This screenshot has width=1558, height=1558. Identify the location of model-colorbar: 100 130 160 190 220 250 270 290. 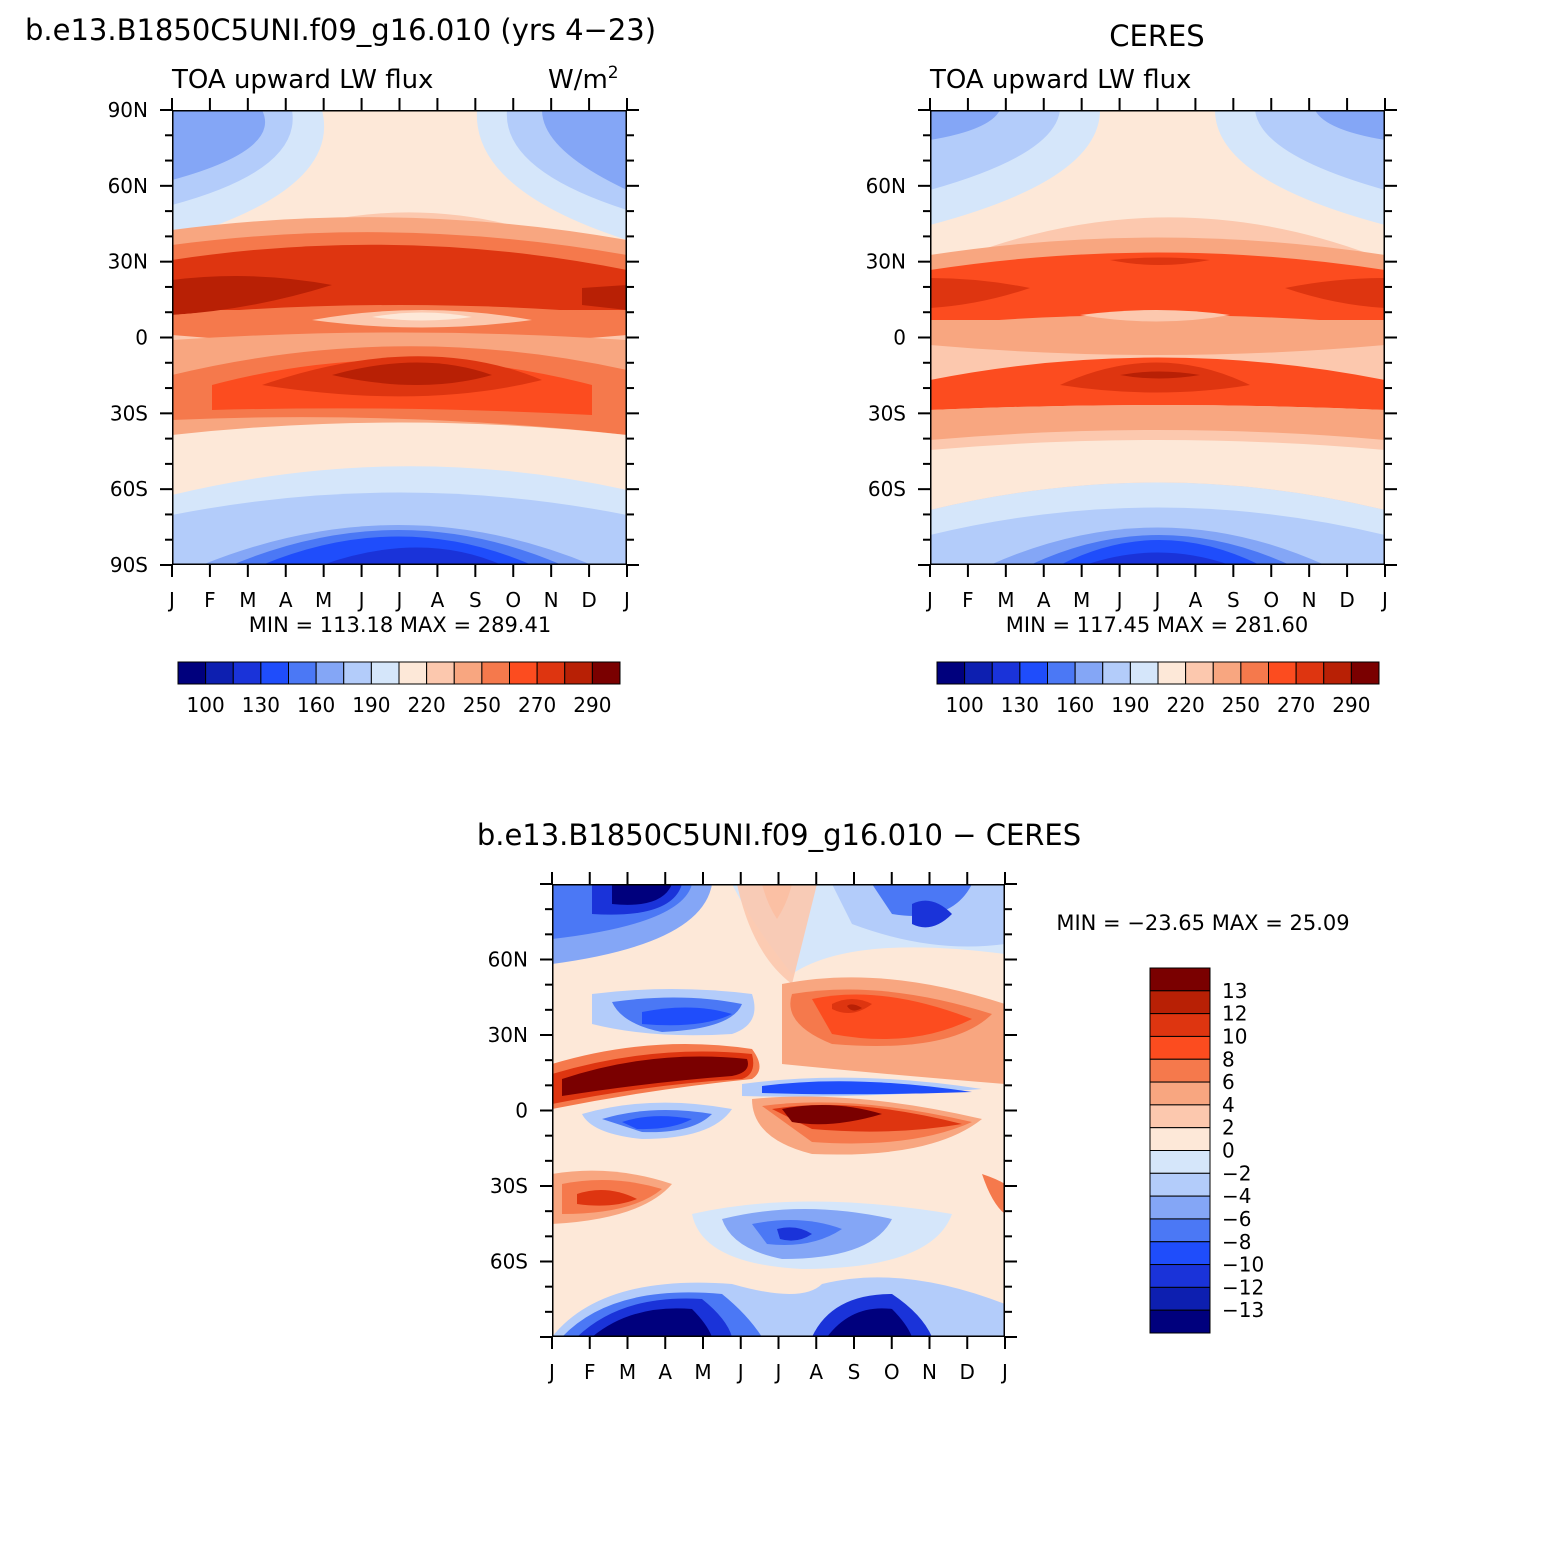
(399, 689).